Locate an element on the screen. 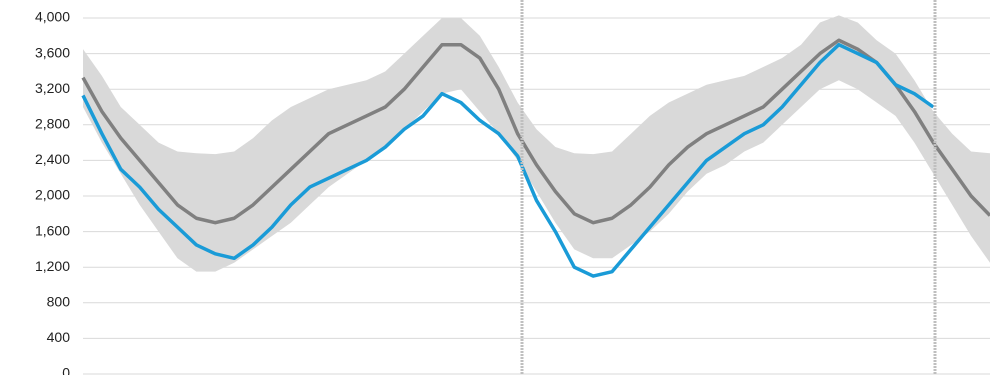  y-tick-label: 3,600 is located at coordinates (52, 52).